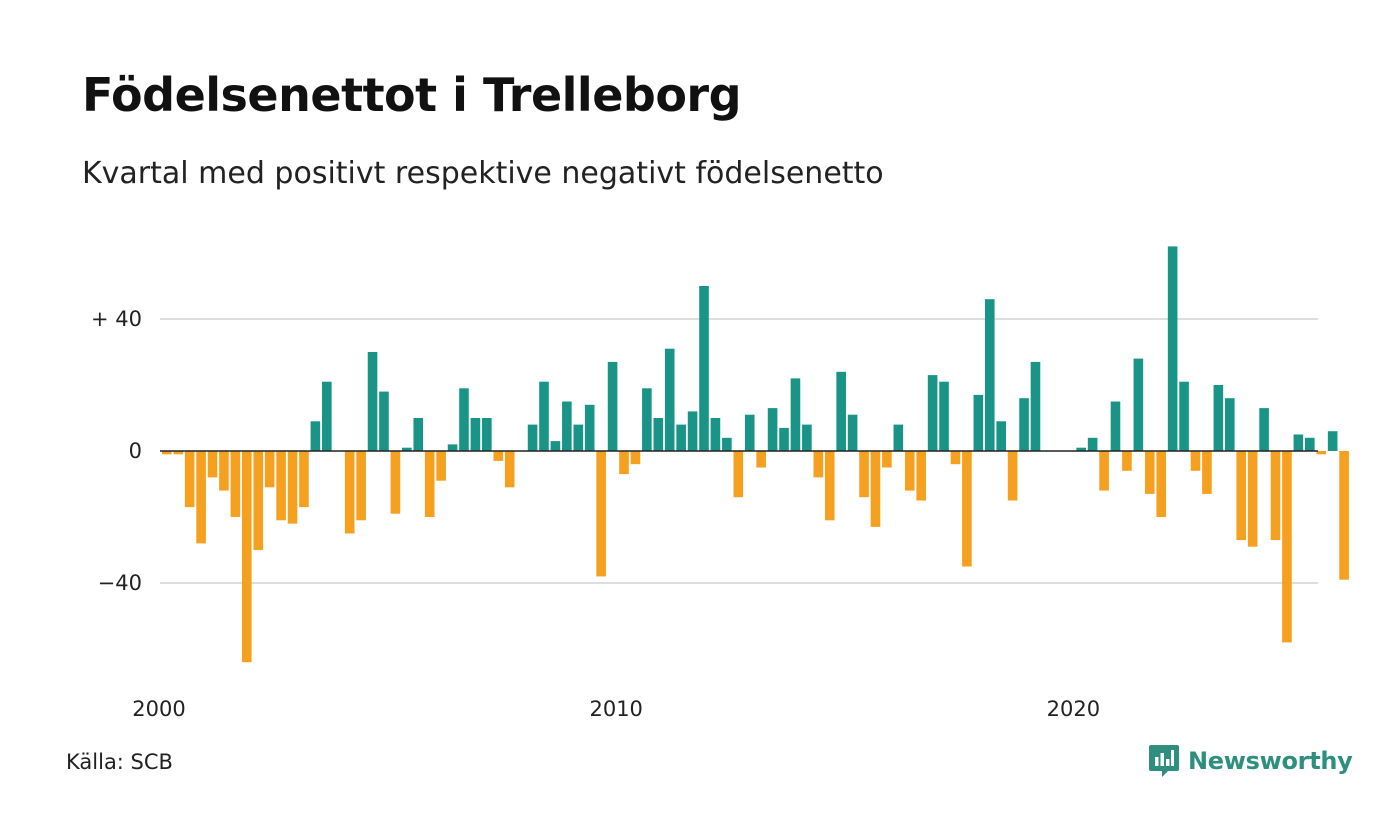 Image resolution: width=1400 pixels, height=840 pixels. What do you see at coordinates (120, 583) in the screenshot?
I see `y-tick-label: −40` at bounding box center [120, 583].